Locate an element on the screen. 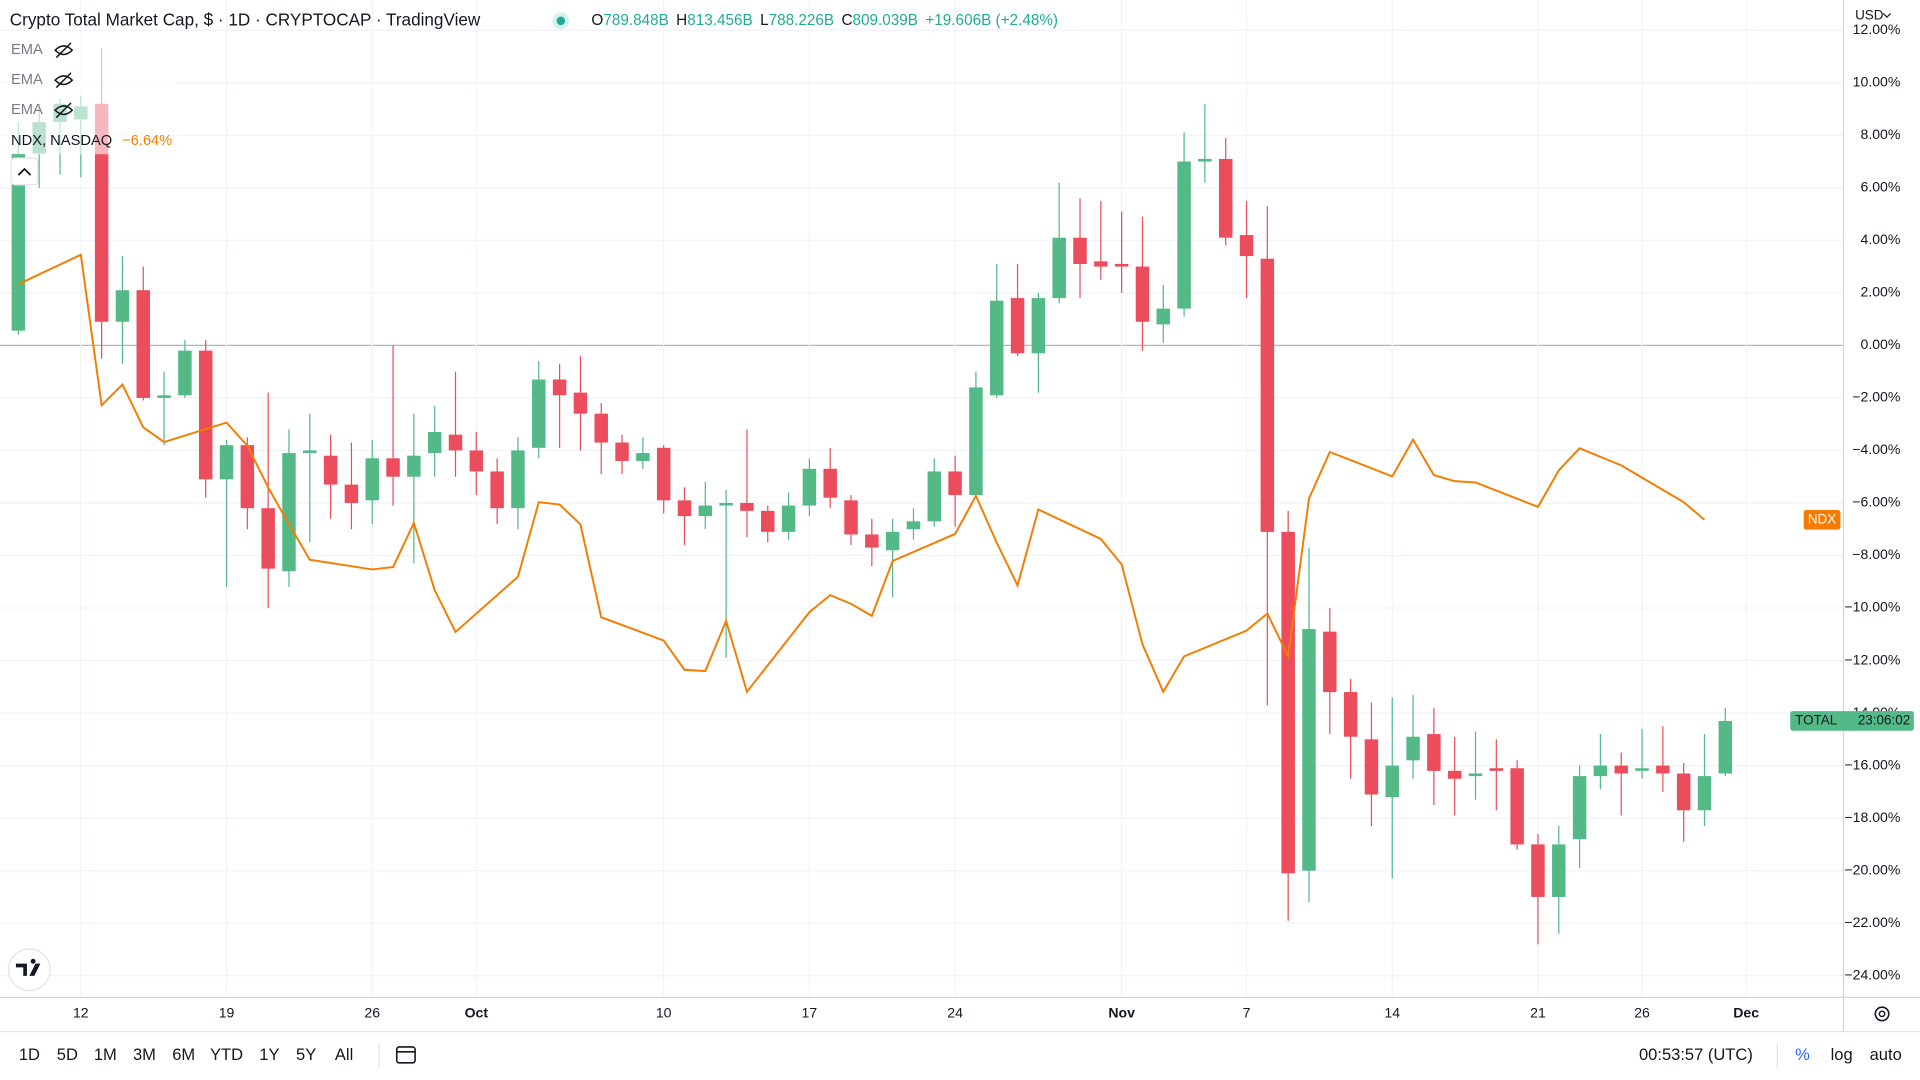 This screenshot has height=1080, width=1920. range-button: 1M is located at coordinates (105, 1054).